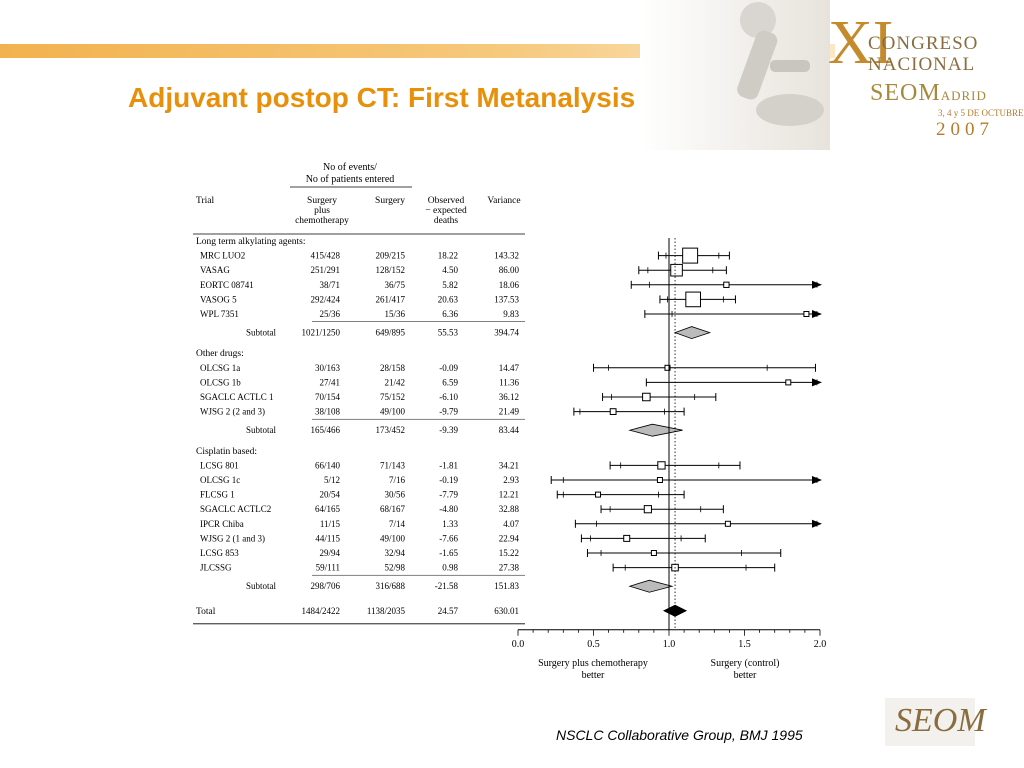 The width and height of the screenshot is (1024, 768). What do you see at coordinates (448, 299) in the screenshot?
I see `oe-value: 20.63` at bounding box center [448, 299].